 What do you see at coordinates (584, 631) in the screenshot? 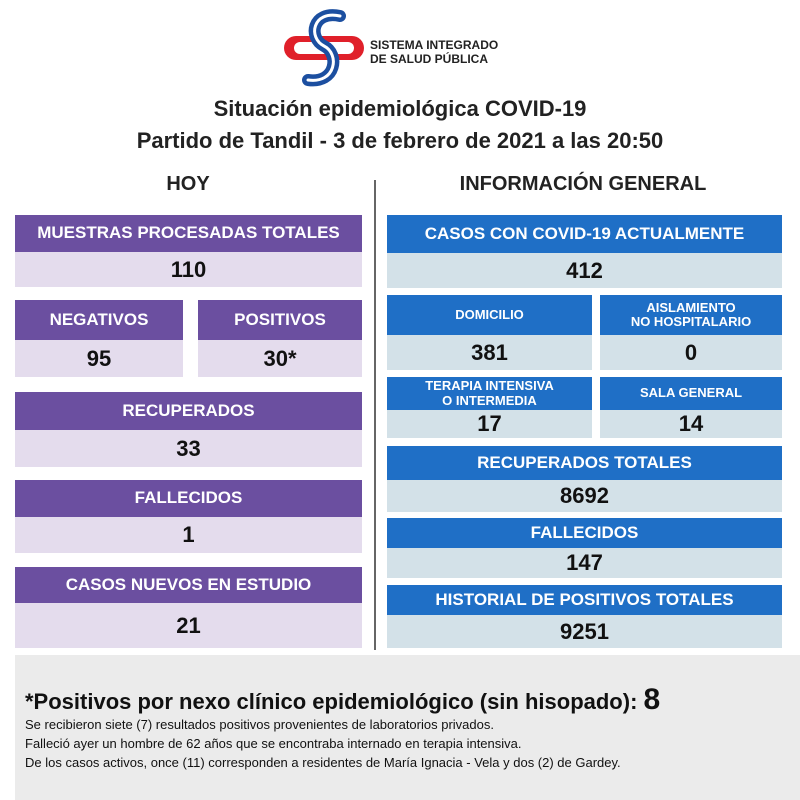
I see `box-value: 9251` at bounding box center [584, 631].